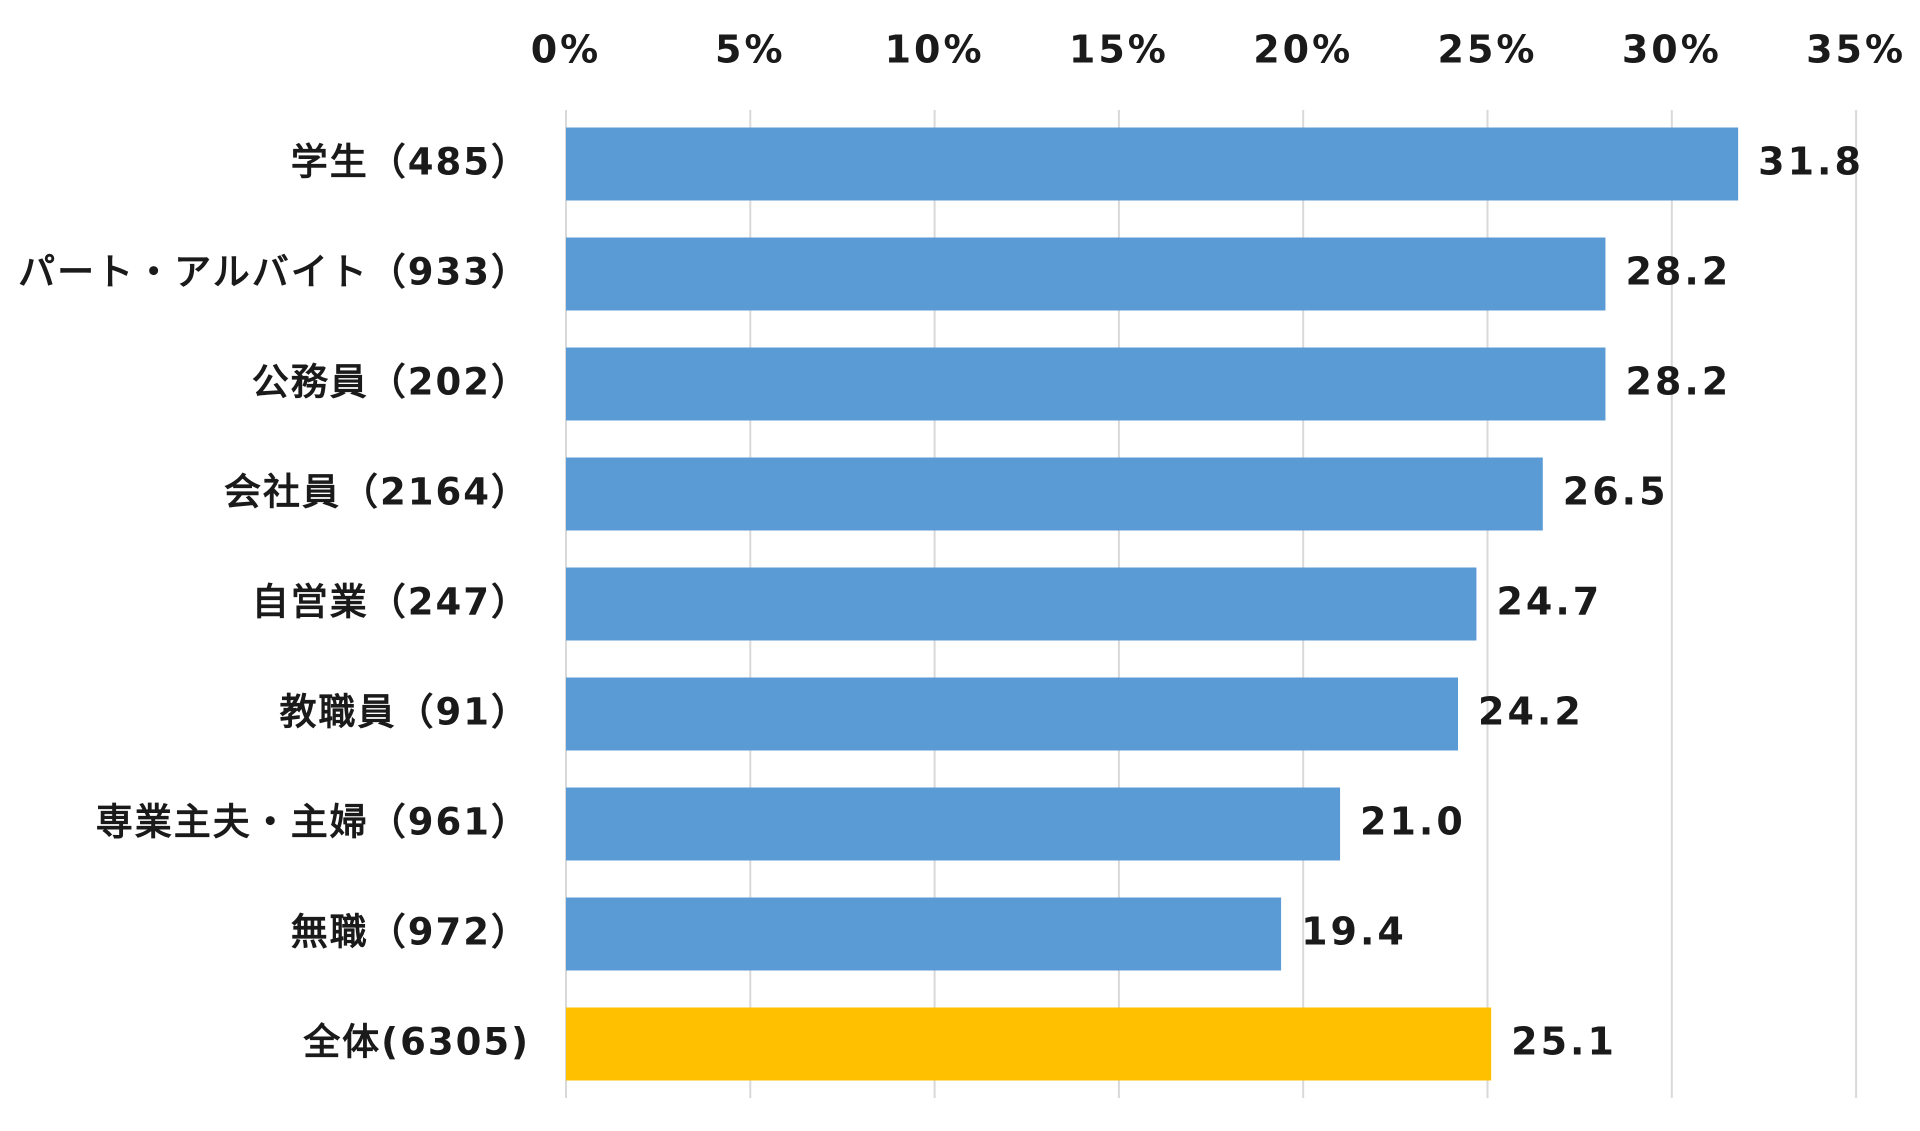 The width and height of the screenshot is (1920, 1131). What do you see at coordinates (1856, 50) in the screenshot?
I see `x-tick-label: 35%` at bounding box center [1856, 50].